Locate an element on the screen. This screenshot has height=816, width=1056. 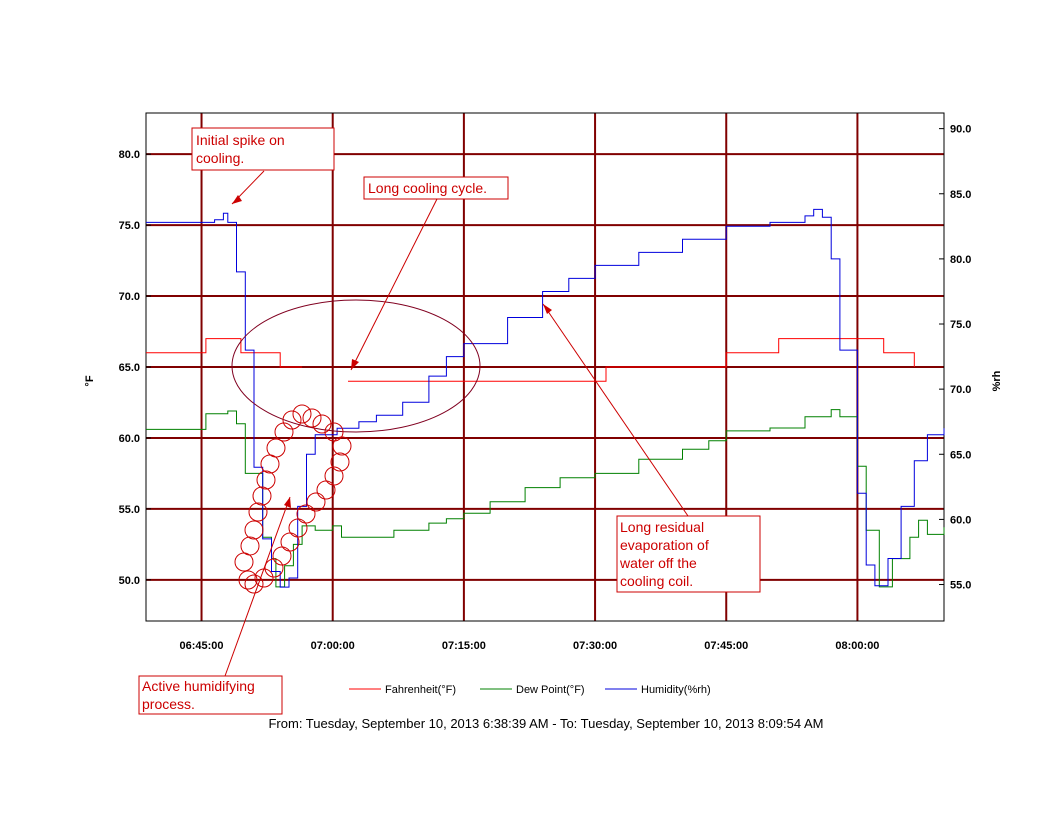
annotation-initial-spike-line2: cooling. is located at coordinates (220, 158).